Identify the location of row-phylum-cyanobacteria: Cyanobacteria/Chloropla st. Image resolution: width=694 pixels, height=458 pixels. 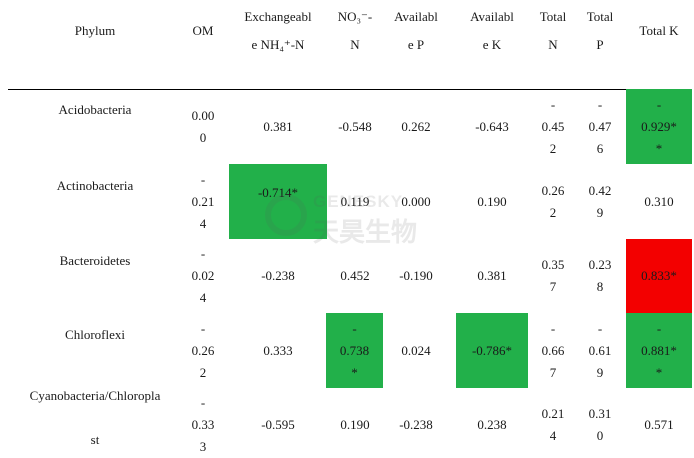
(95, 417).